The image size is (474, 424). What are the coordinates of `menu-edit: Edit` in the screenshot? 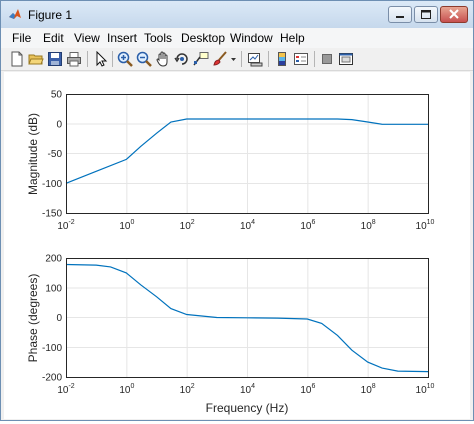 It's located at (53, 38).